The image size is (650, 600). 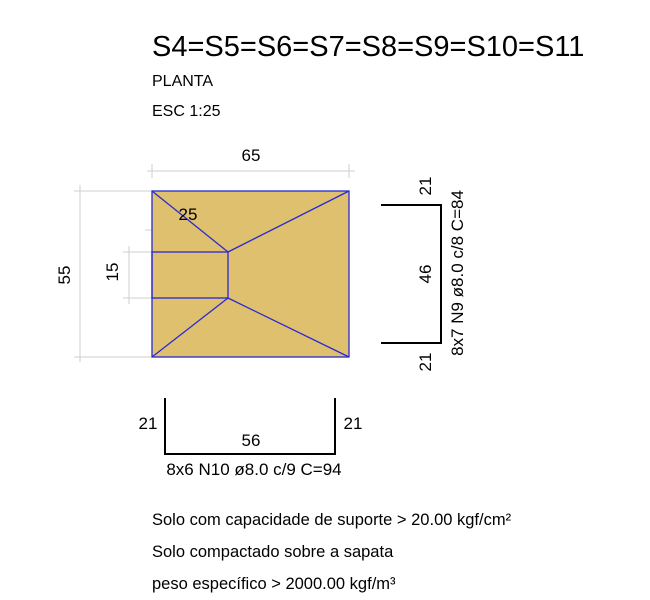 I want to click on rebar-n10-right-leg: 21, so click(x=353, y=423).